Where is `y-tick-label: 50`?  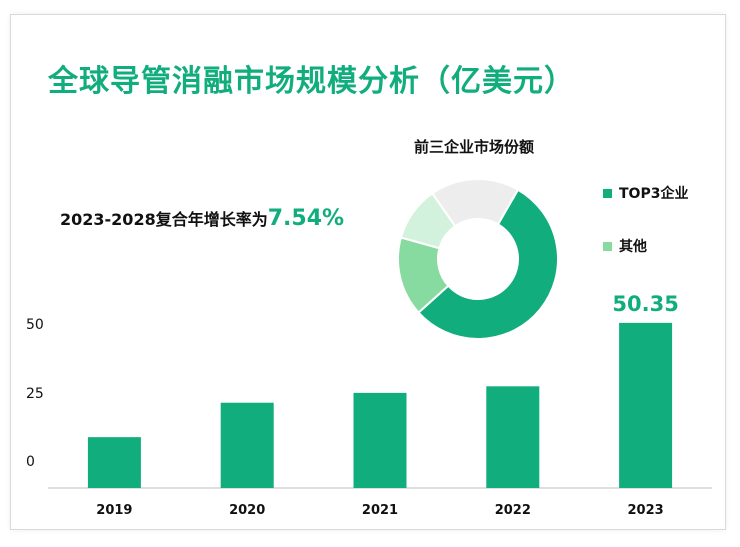
y-tick-label: 50 is located at coordinates (35, 325).